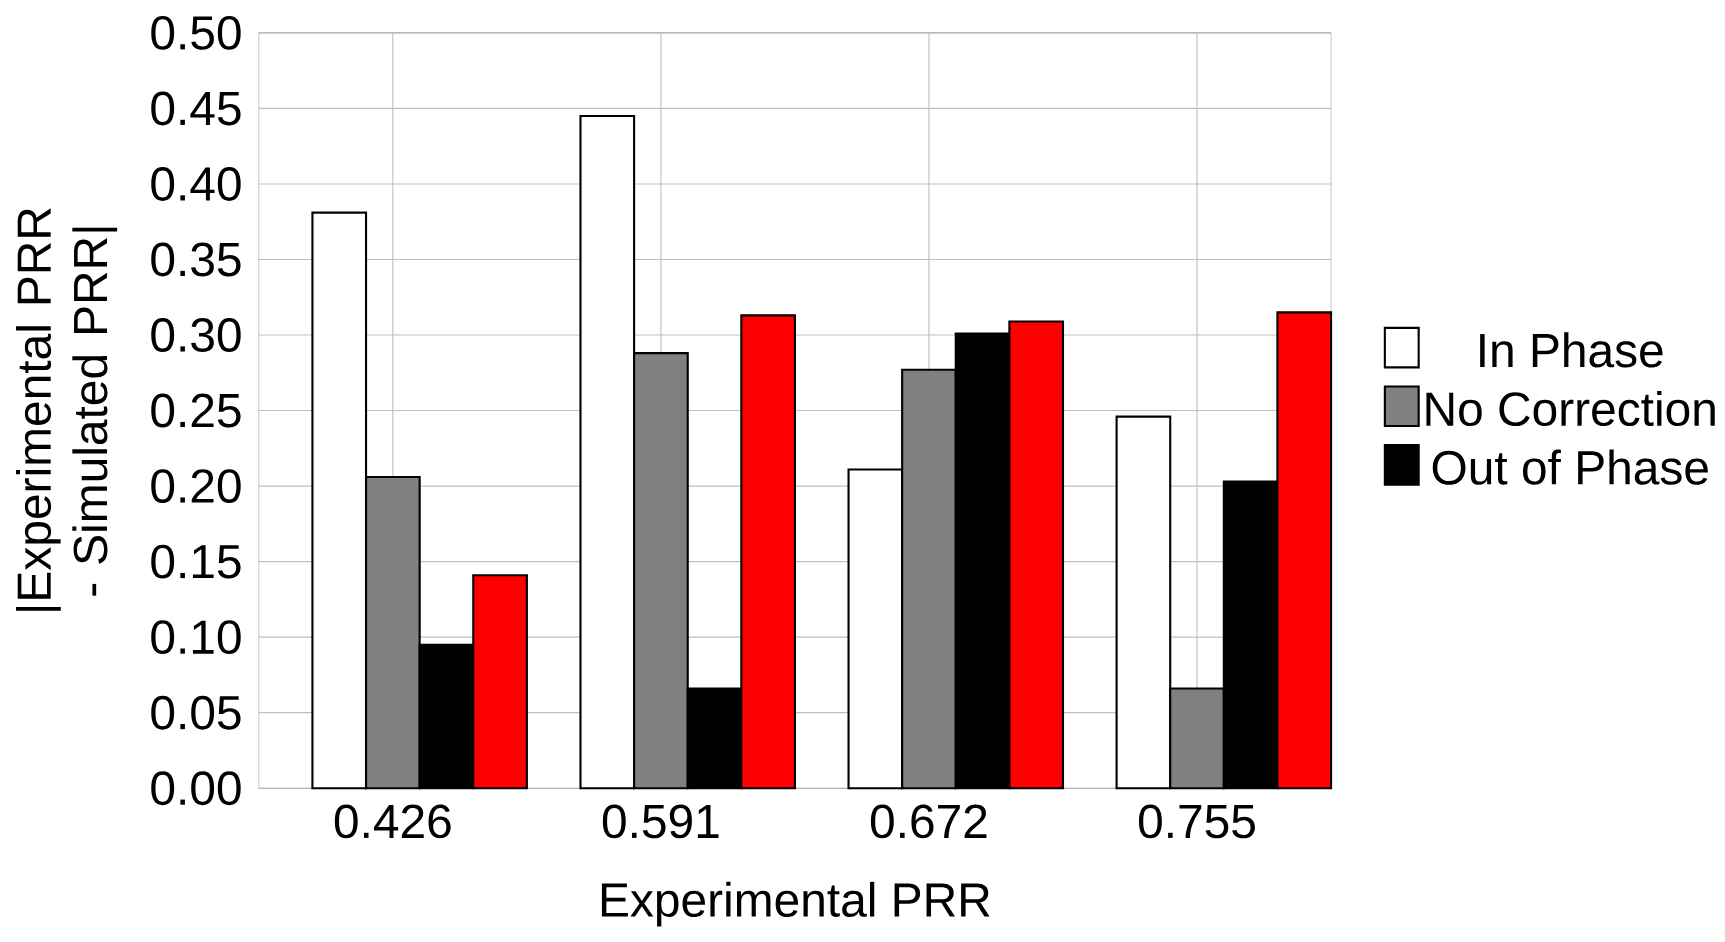  I want to click on y-tick-label: 0.50, so click(196, 32).